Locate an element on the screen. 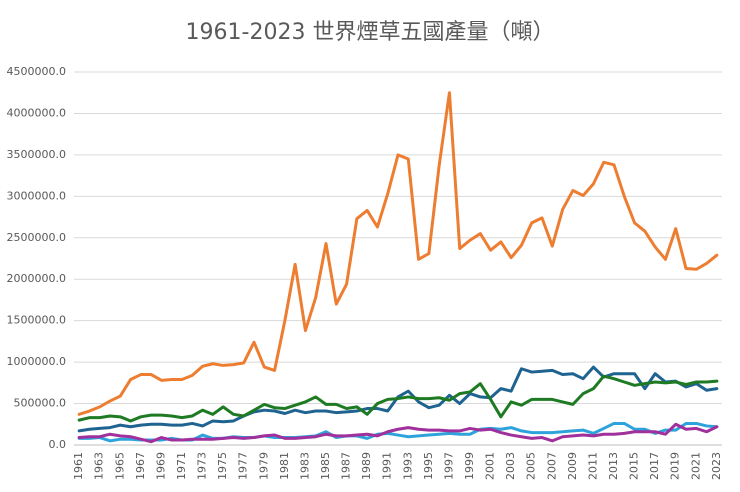 This screenshot has height=492, width=740. y-tick-label: 4500000.0 is located at coordinates (37, 71).